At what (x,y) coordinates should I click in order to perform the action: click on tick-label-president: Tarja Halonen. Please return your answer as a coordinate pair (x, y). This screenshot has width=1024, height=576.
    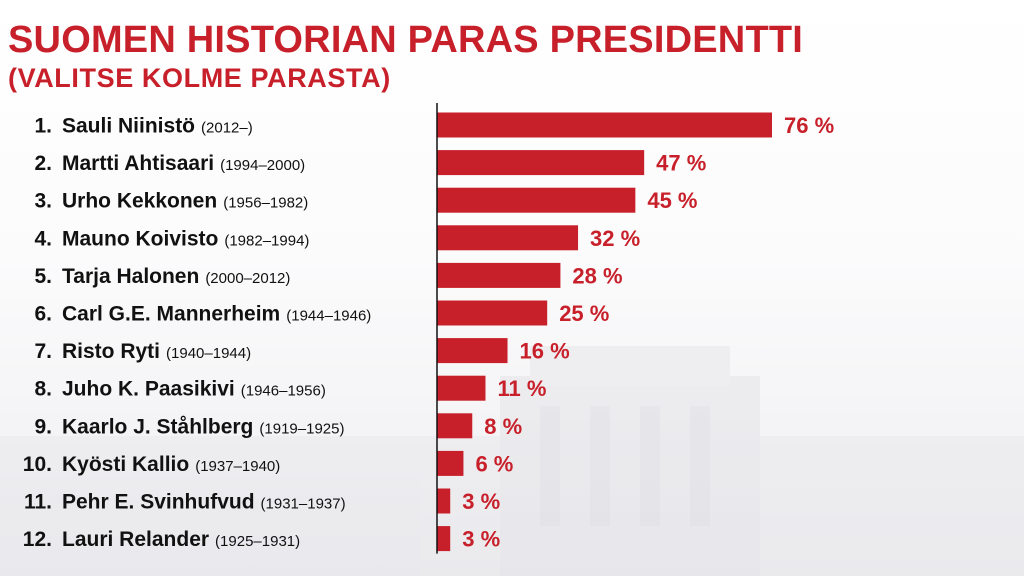
    Looking at the image, I should click on (130, 276).